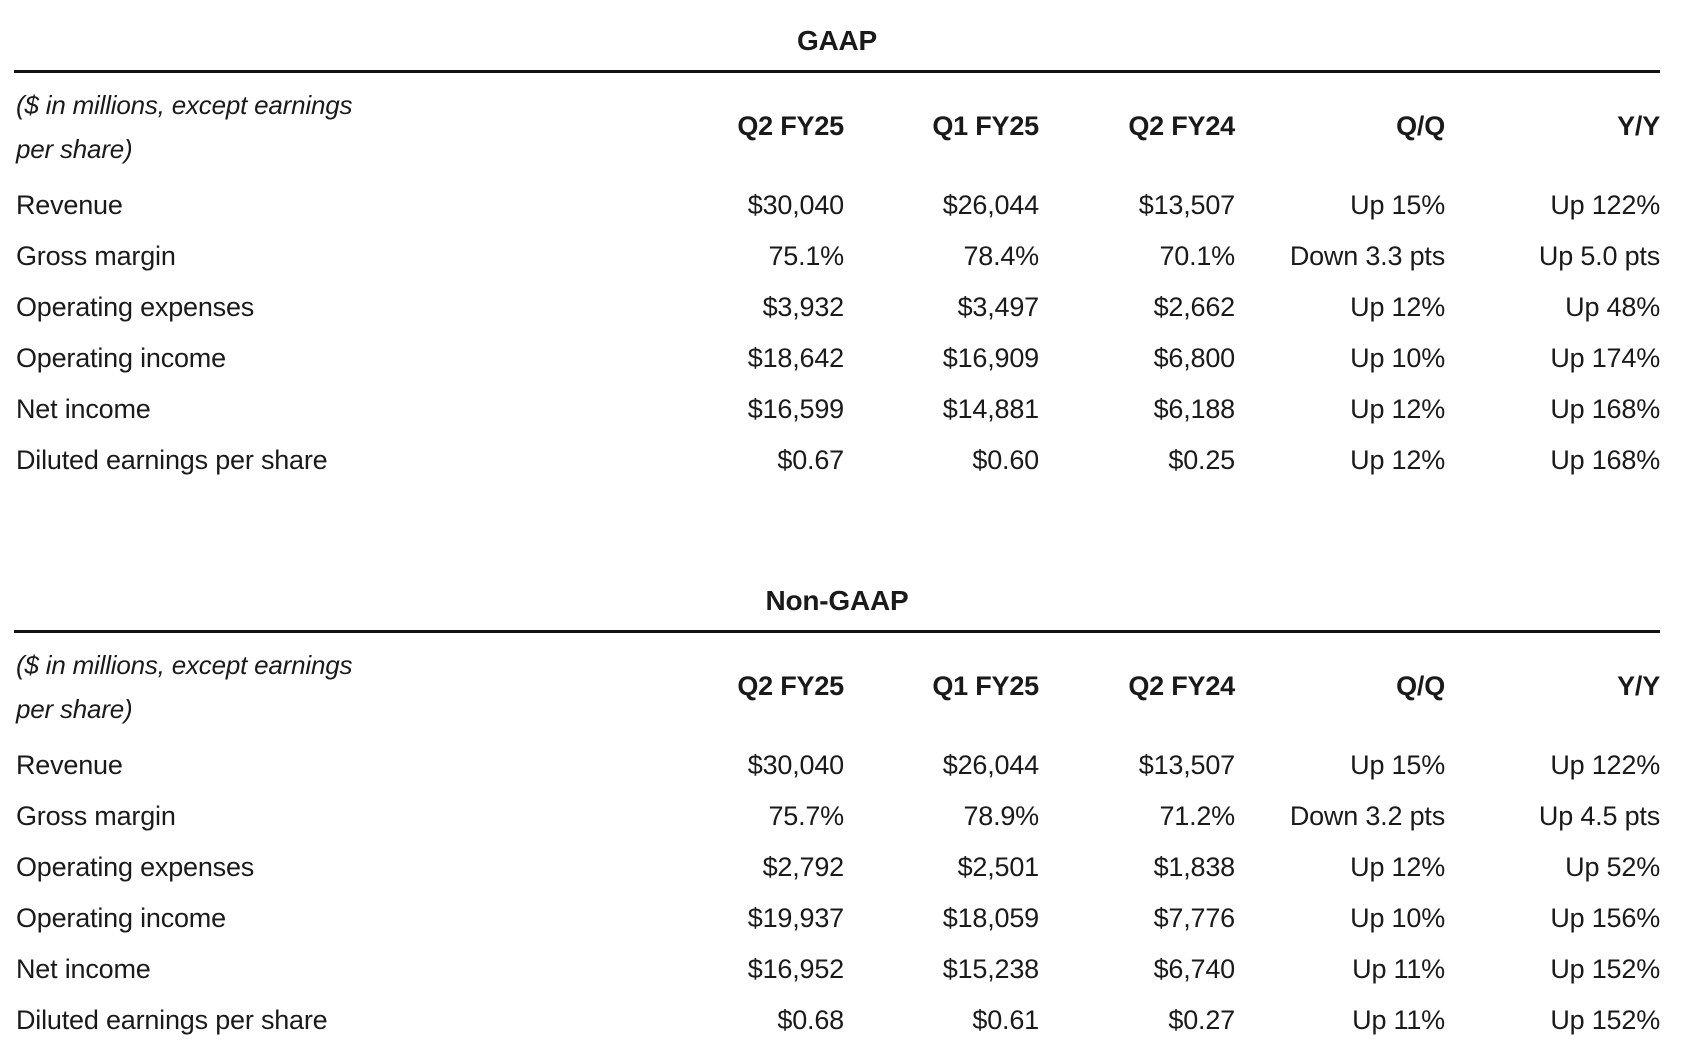 The width and height of the screenshot is (1686, 1060). What do you see at coordinates (1194, 409) in the screenshot?
I see `cell-value: $6,188` at bounding box center [1194, 409].